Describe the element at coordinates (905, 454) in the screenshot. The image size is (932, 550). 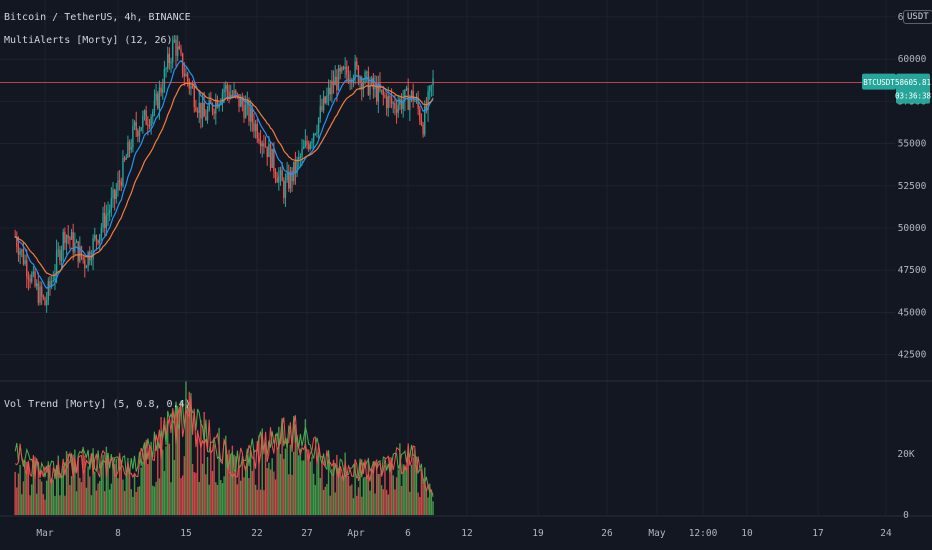
I see `volume-y-tick-label: 20K` at that location.